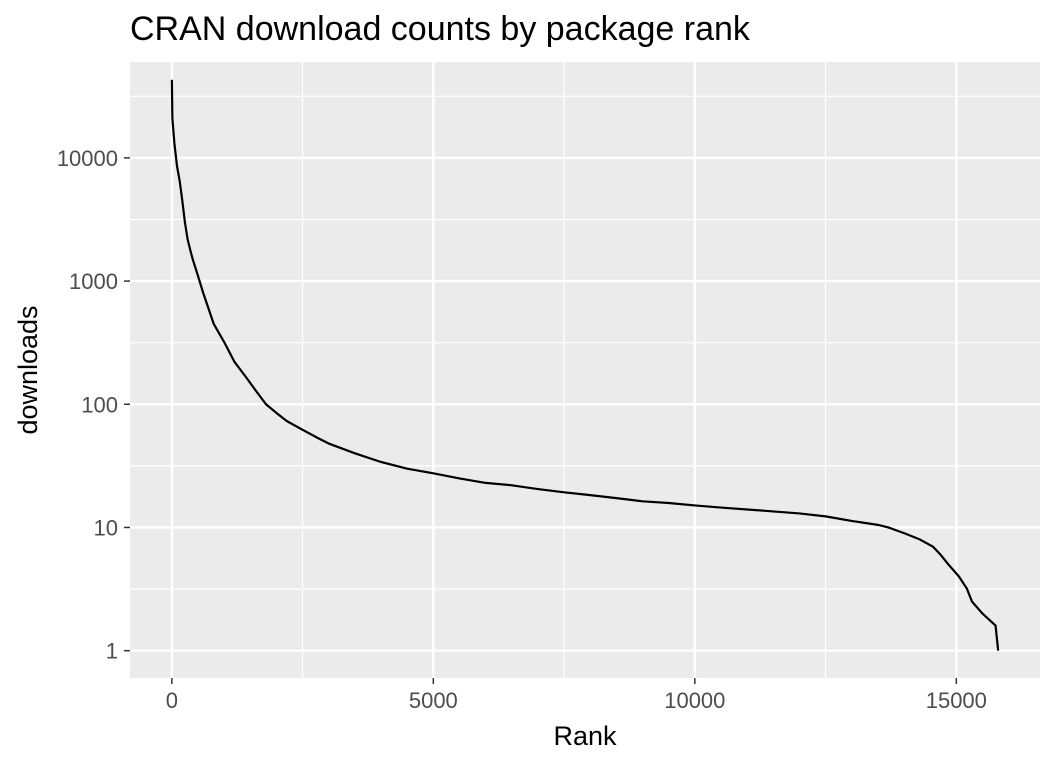 The width and height of the screenshot is (1056, 768). Describe the element at coordinates (585, 736) in the screenshot. I see `x-axis-title: Rank` at that location.